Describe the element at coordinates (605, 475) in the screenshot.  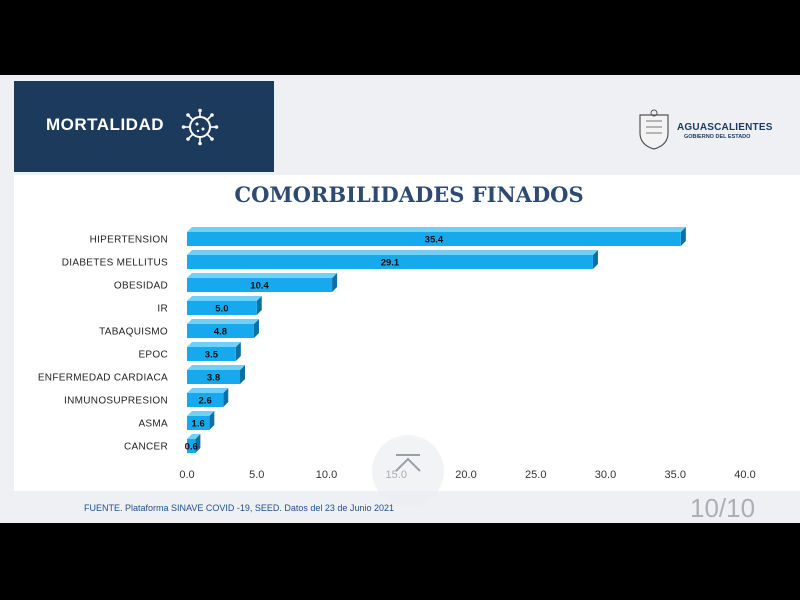
I see `x-tick-label: 30.0` at that location.